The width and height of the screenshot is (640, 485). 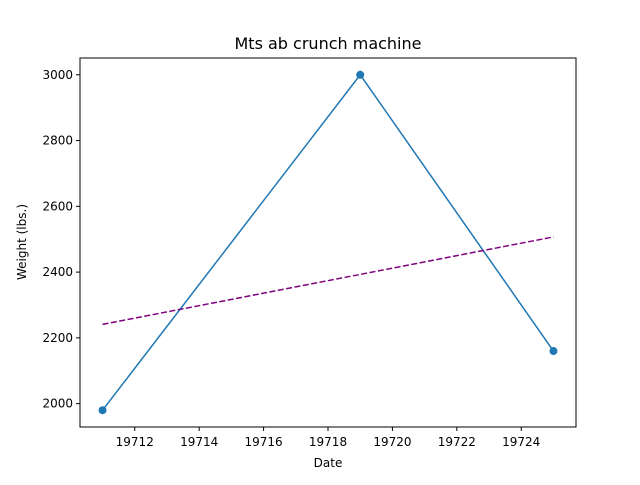 What do you see at coordinates (199, 442) in the screenshot?
I see `x-tick-label: 19714` at bounding box center [199, 442].